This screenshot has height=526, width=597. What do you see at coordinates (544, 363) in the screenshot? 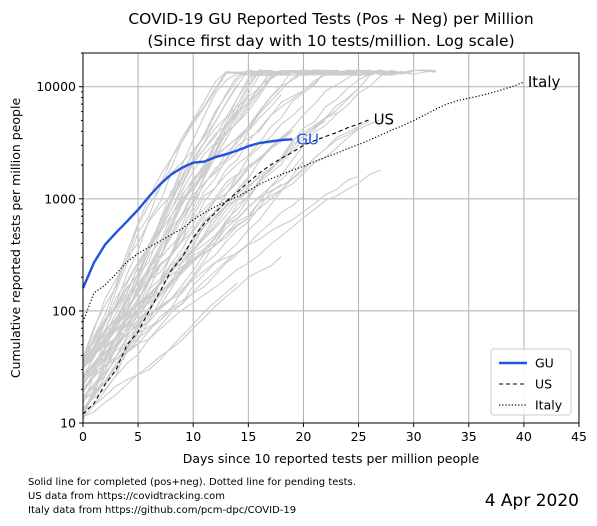
I see `legend-label-gu: GU` at bounding box center [544, 363].